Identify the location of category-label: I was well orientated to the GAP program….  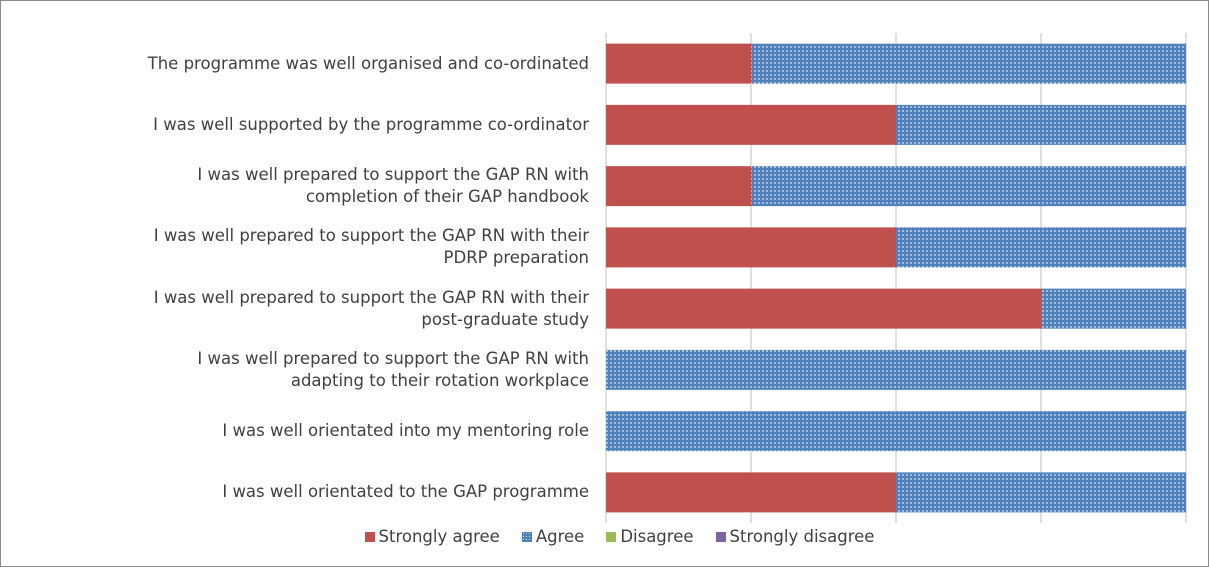
(405, 492).